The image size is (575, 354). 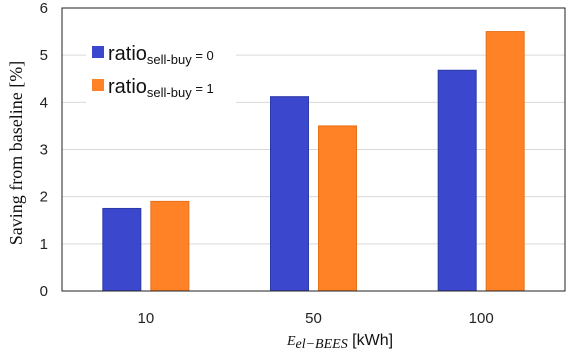 What do you see at coordinates (44, 291) in the screenshot?
I see `y-tick-label-0: 0` at bounding box center [44, 291].